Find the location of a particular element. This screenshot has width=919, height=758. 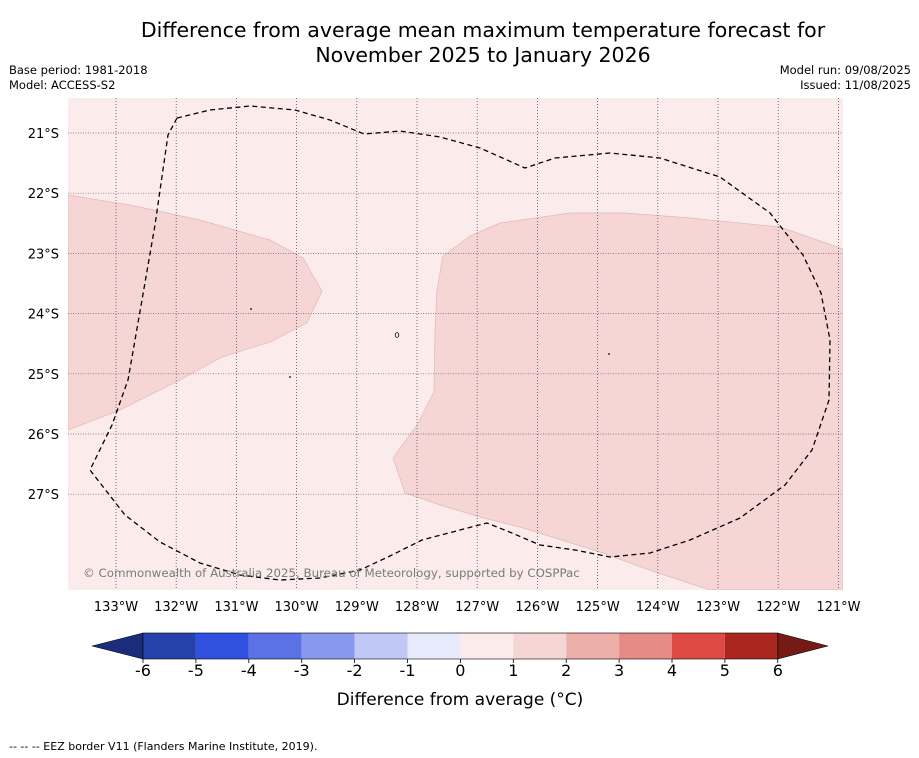

model-run: Model run: 09/08/2025 is located at coordinates (845, 70).